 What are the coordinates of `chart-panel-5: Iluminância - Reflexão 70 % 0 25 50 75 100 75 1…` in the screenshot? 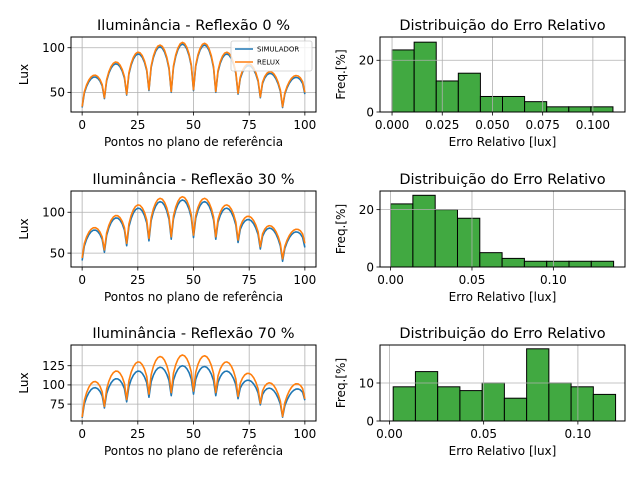 It's located at (167, 392).